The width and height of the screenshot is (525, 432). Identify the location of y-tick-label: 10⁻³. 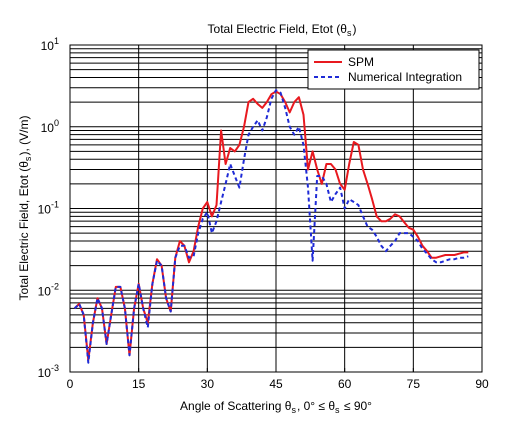
(48, 371).